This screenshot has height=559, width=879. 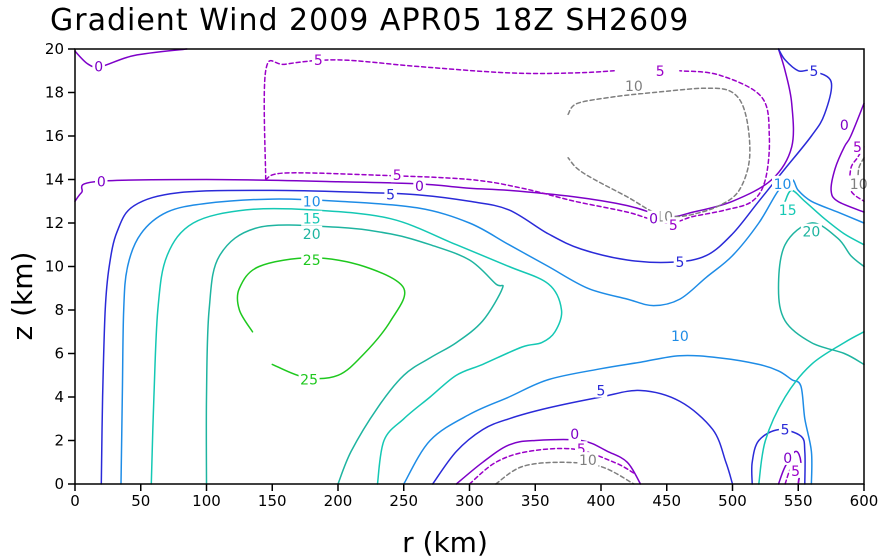 I want to click on y-tick-label: 10, so click(x=54, y=267).